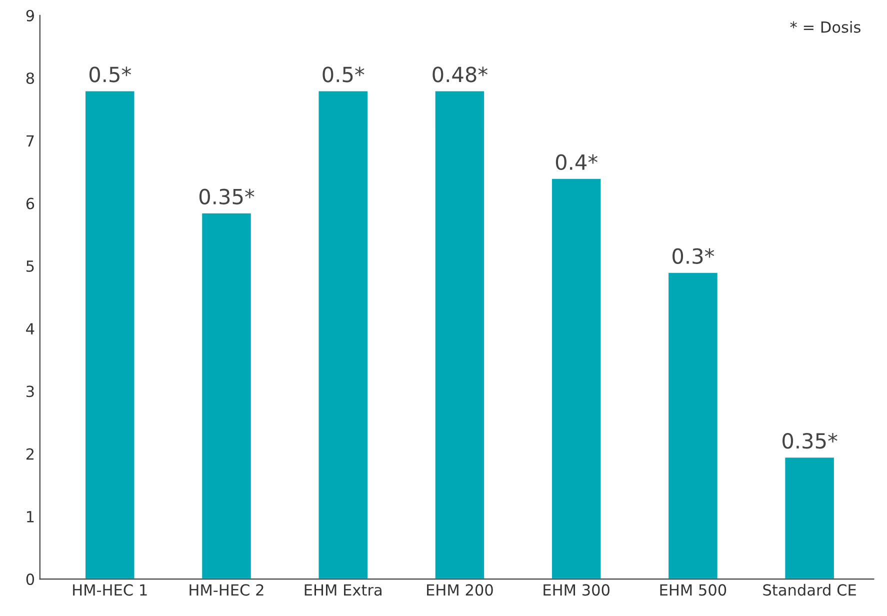 This screenshot has width=887, height=616. Describe the element at coordinates (30, 140) in the screenshot. I see `y-tick-label: 7` at that location.